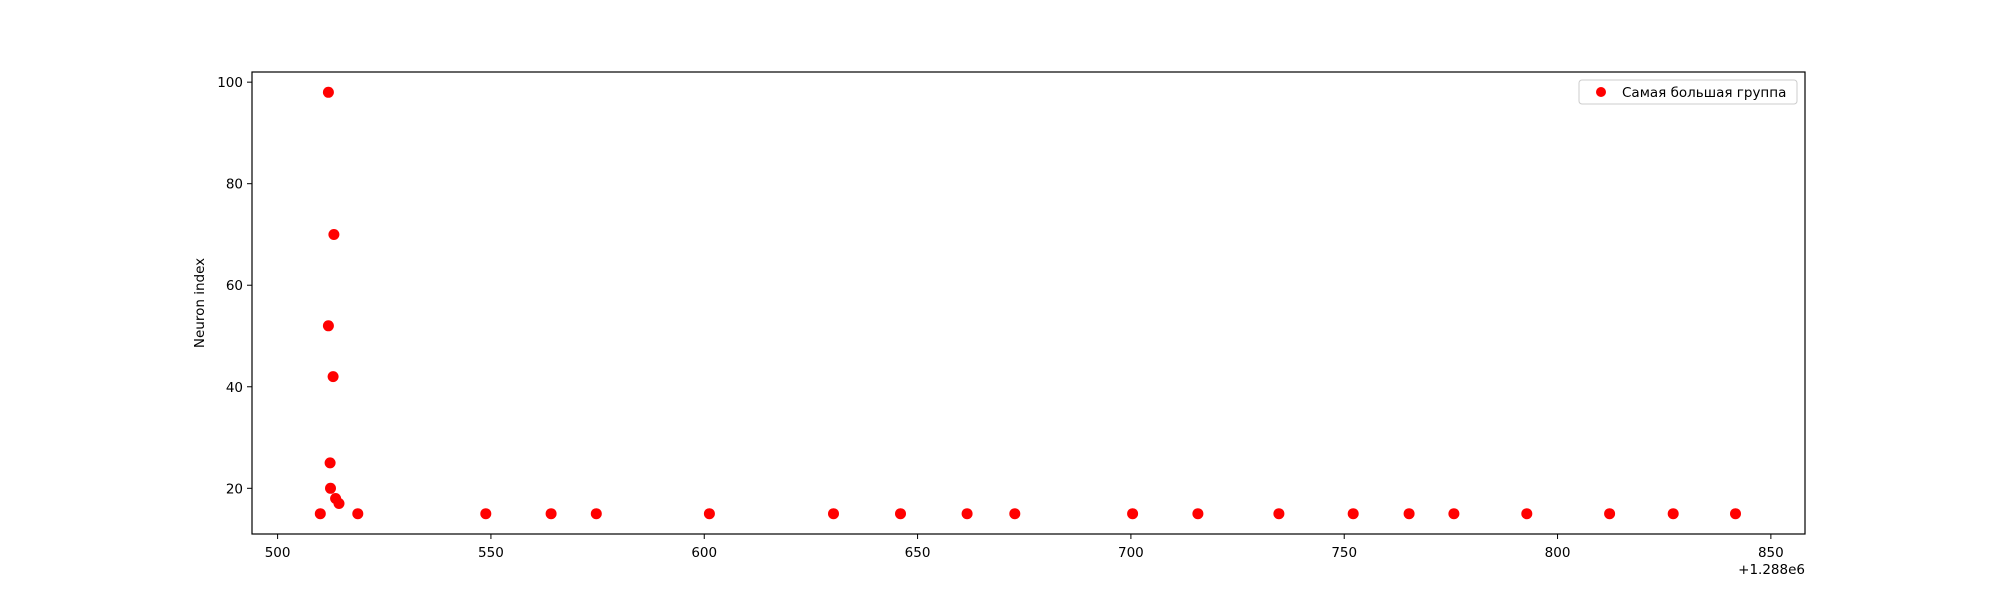 The height and width of the screenshot is (604, 2000). I want to click on x-tick-label: 650, so click(918, 553).